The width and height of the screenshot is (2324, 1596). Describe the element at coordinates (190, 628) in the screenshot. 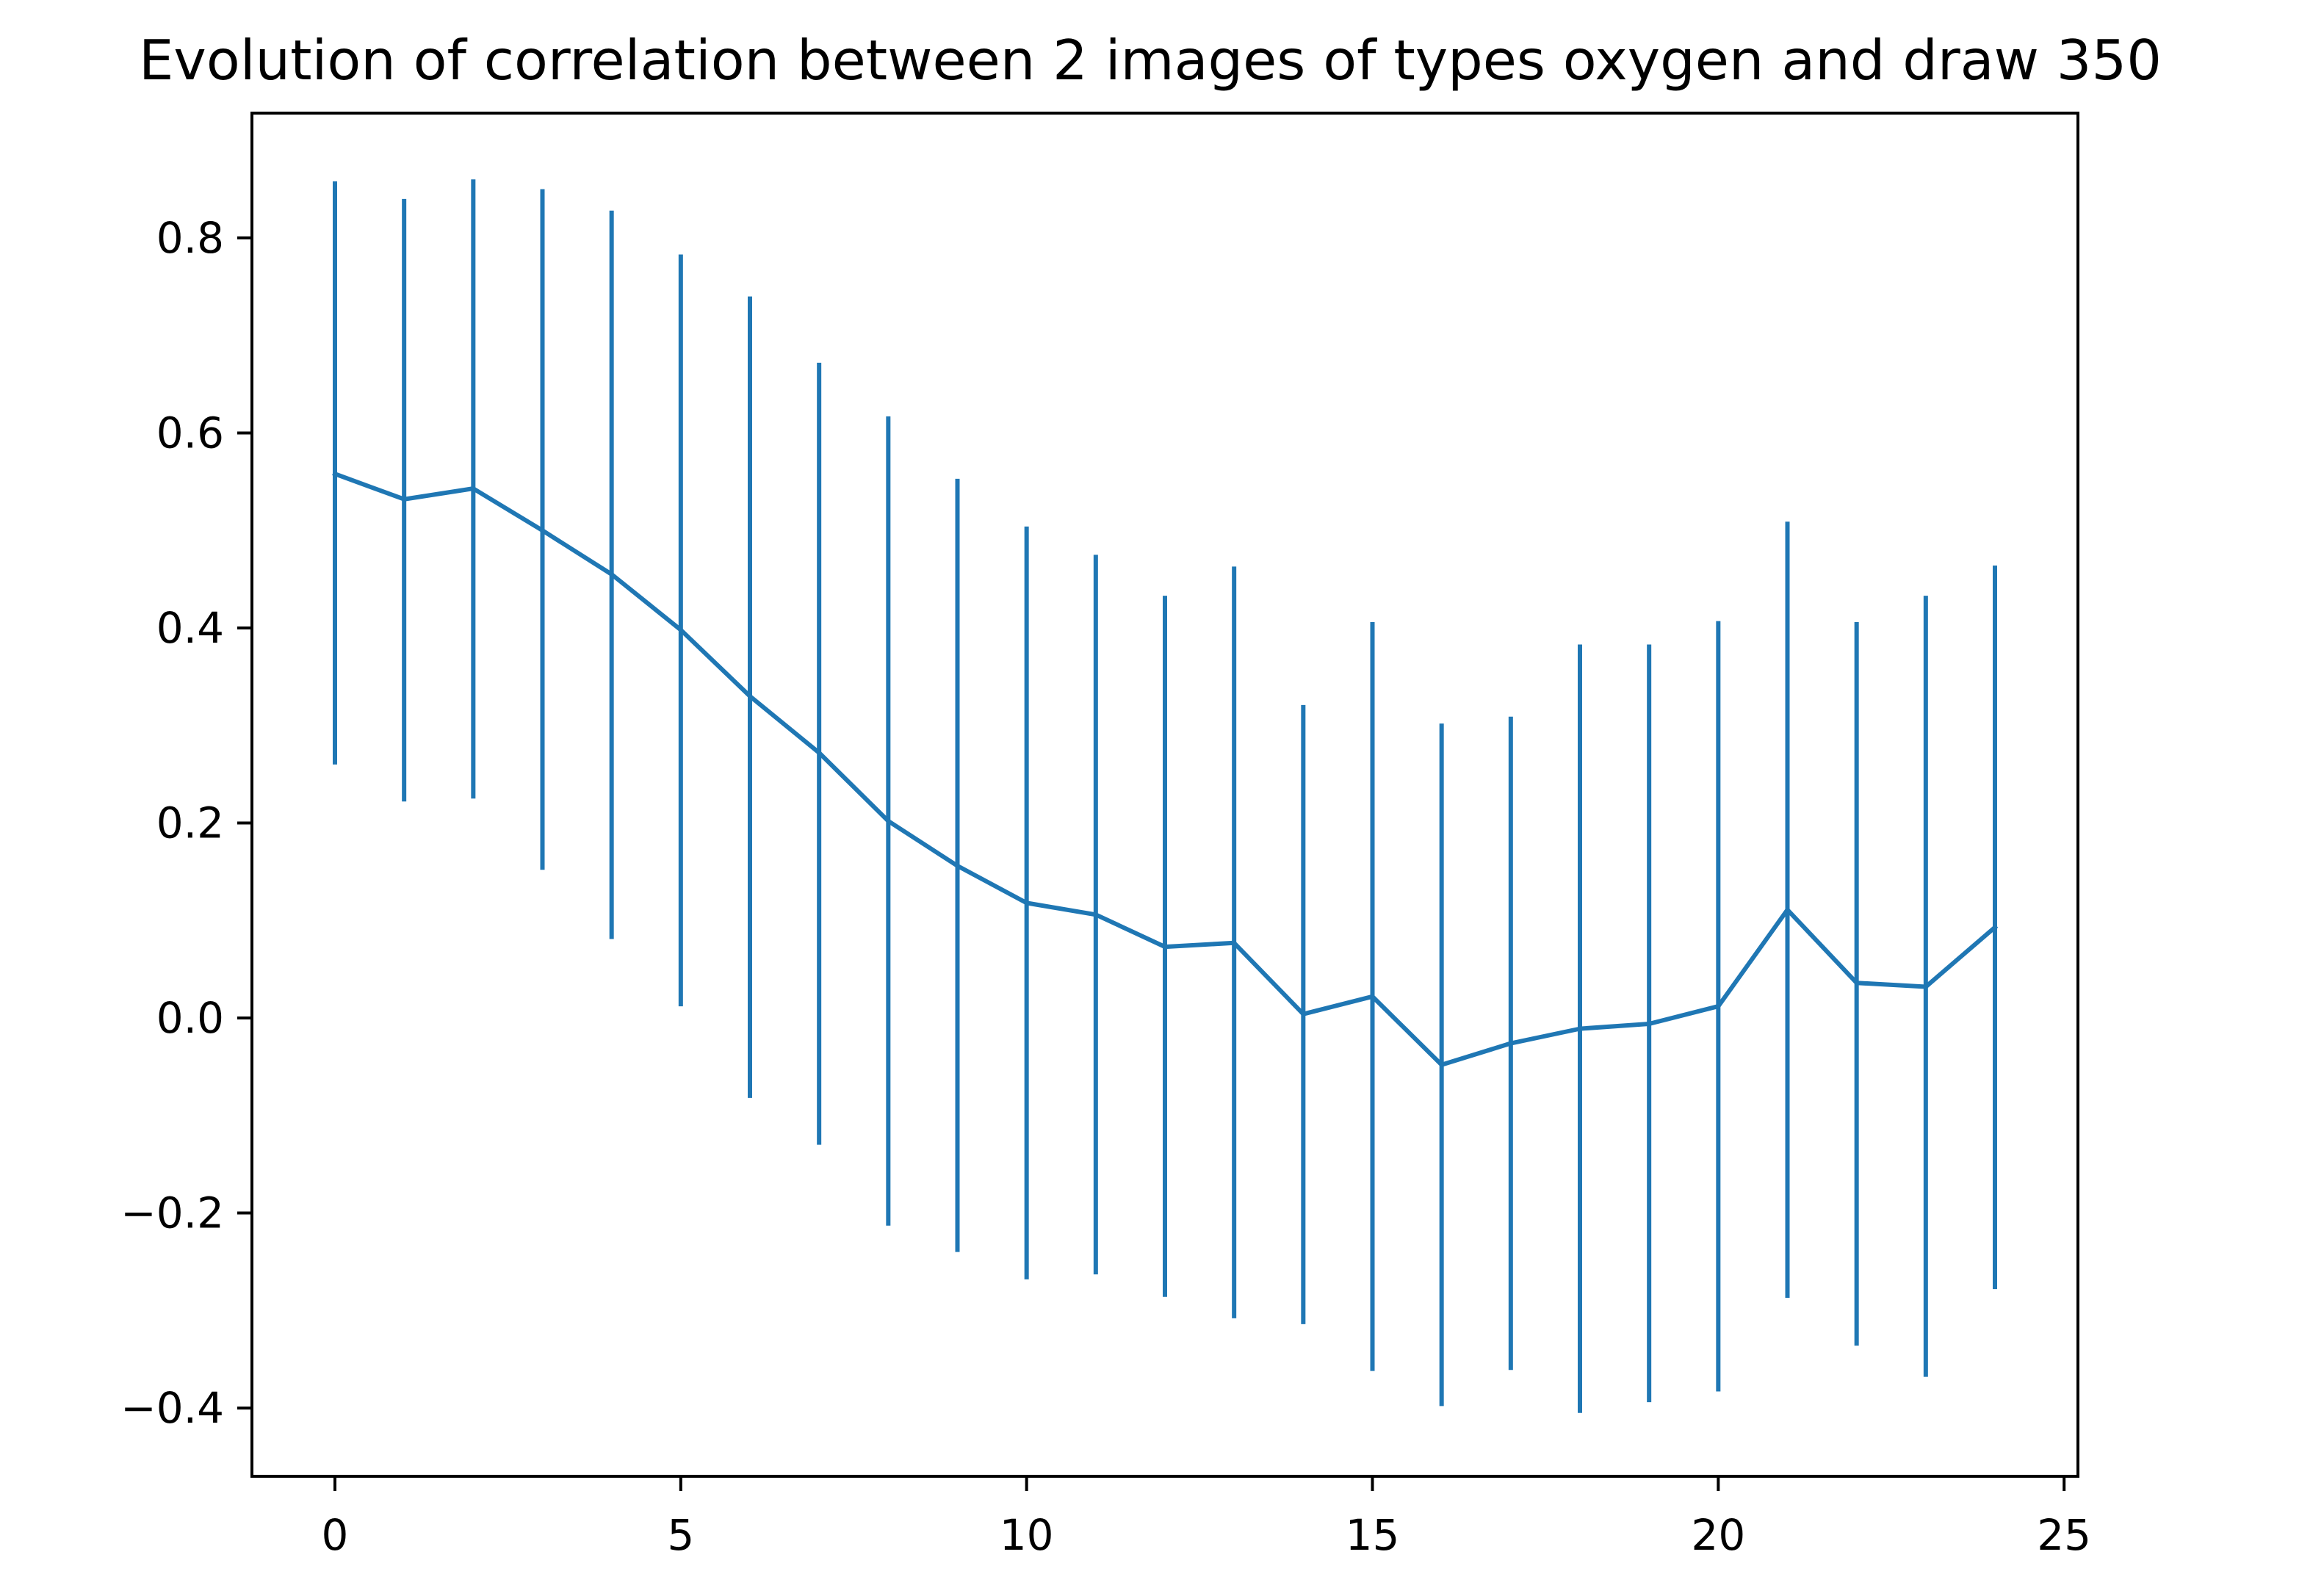

I see `y-tick-label: 0.4` at that location.